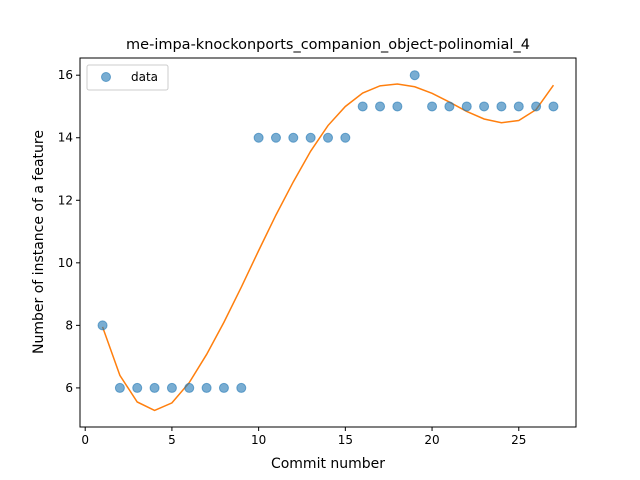 This screenshot has height=480, width=640. Describe the element at coordinates (69, 231) in the screenshot. I see `y-axis-ticks: 6 8 10 12 14 16` at that location.